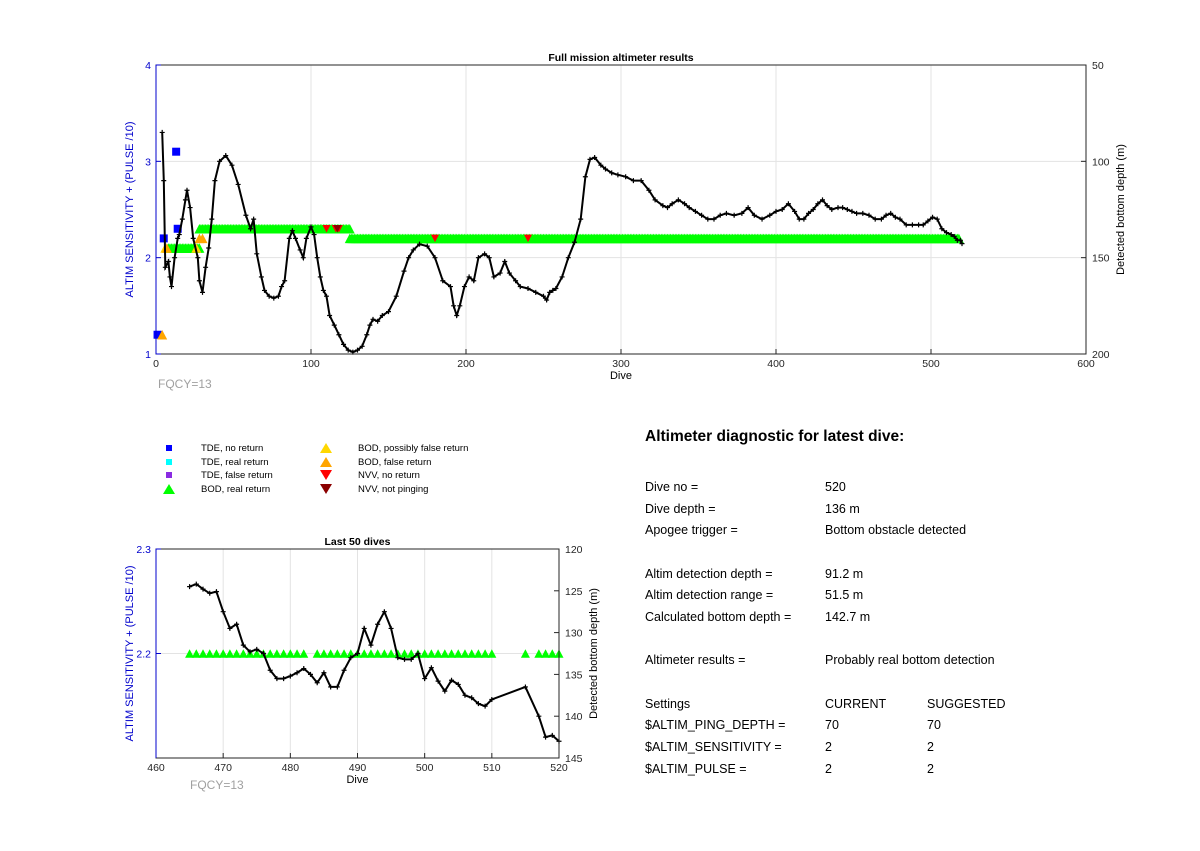 The width and height of the screenshot is (1200, 851). Describe the element at coordinates (713, 747) in the screenshot. I see `setting-name: $ALTIM_SENSITIVITY =` at that location.